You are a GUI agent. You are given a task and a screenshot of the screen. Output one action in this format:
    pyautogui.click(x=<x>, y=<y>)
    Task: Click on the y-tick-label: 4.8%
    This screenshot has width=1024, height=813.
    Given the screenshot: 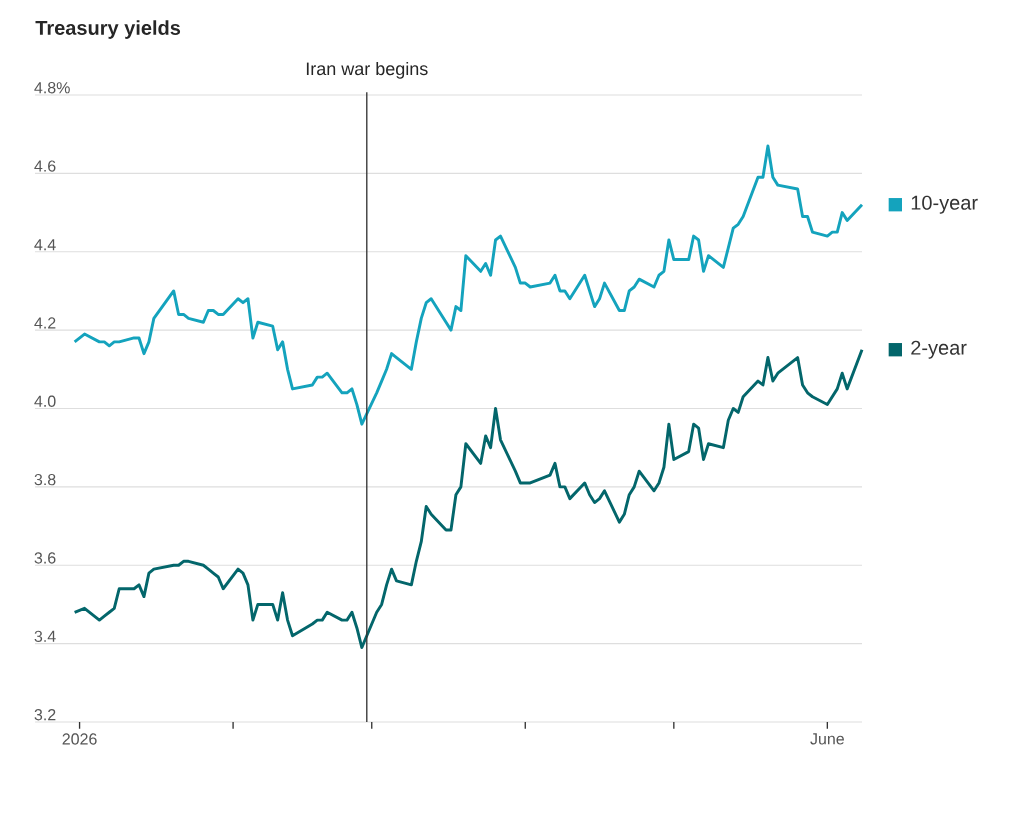 What is the action you would take?
    pyautogui.click(x=52, y=88)
    